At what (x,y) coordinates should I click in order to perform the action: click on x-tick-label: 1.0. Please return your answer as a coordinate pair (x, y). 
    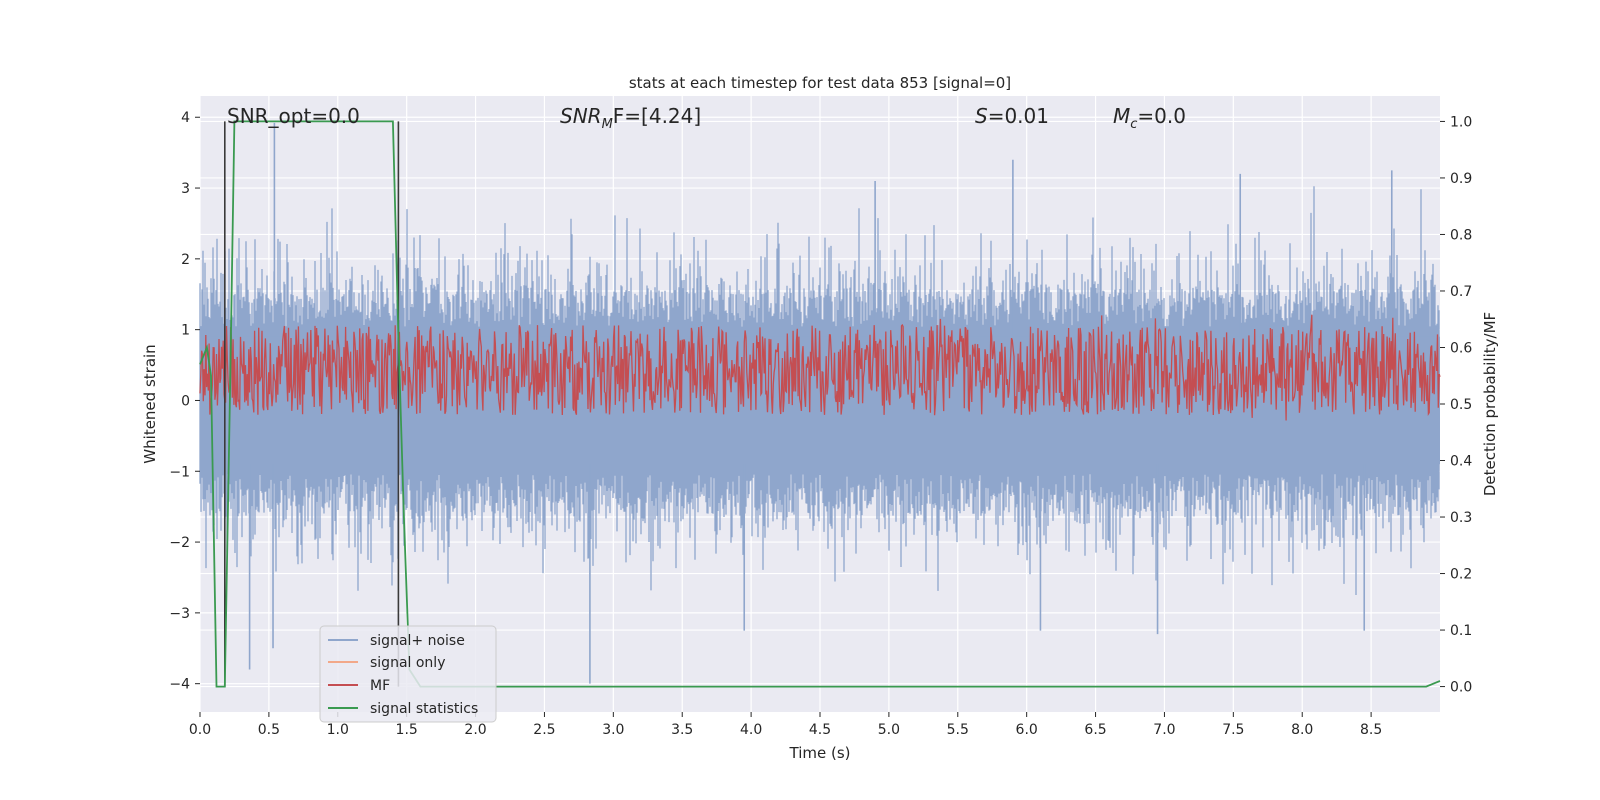
    Looking at the image, I should click on (338, 730).